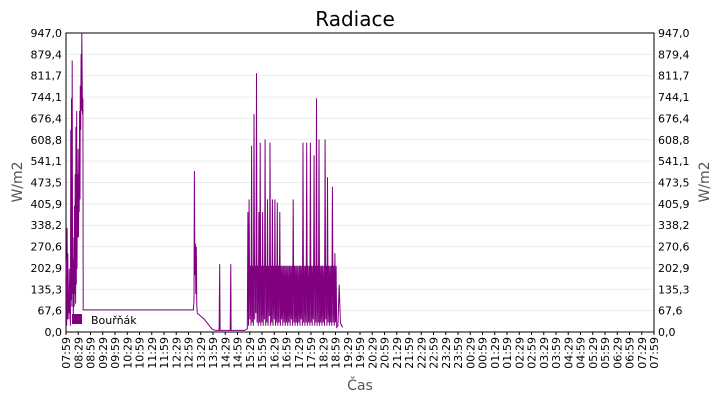 The image size is (720, 400). What do you see at coordinates (54, 332) in the screenshot?
I see `y-tick-label-left: 0,0` at bounding box center [54, 332].